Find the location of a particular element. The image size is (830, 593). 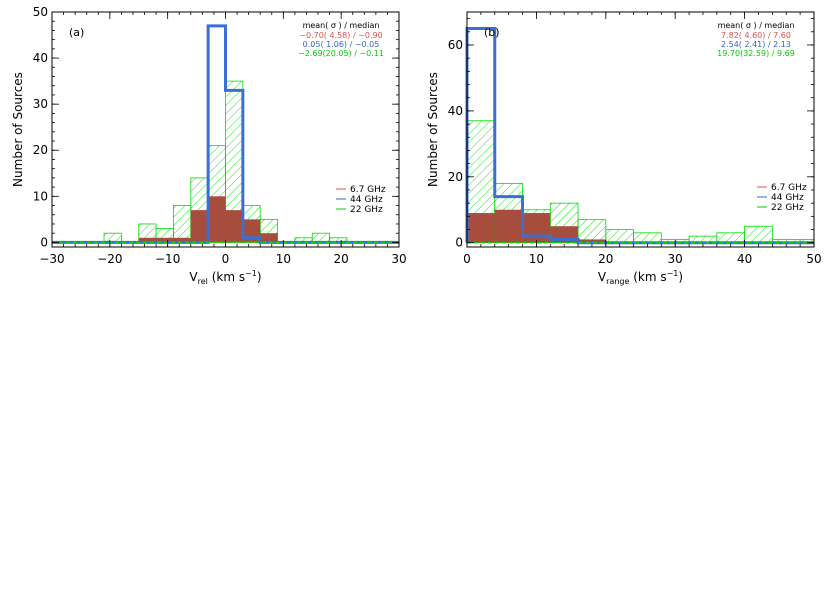

y-tick-label: 30 is located at coordinates (40, 104).